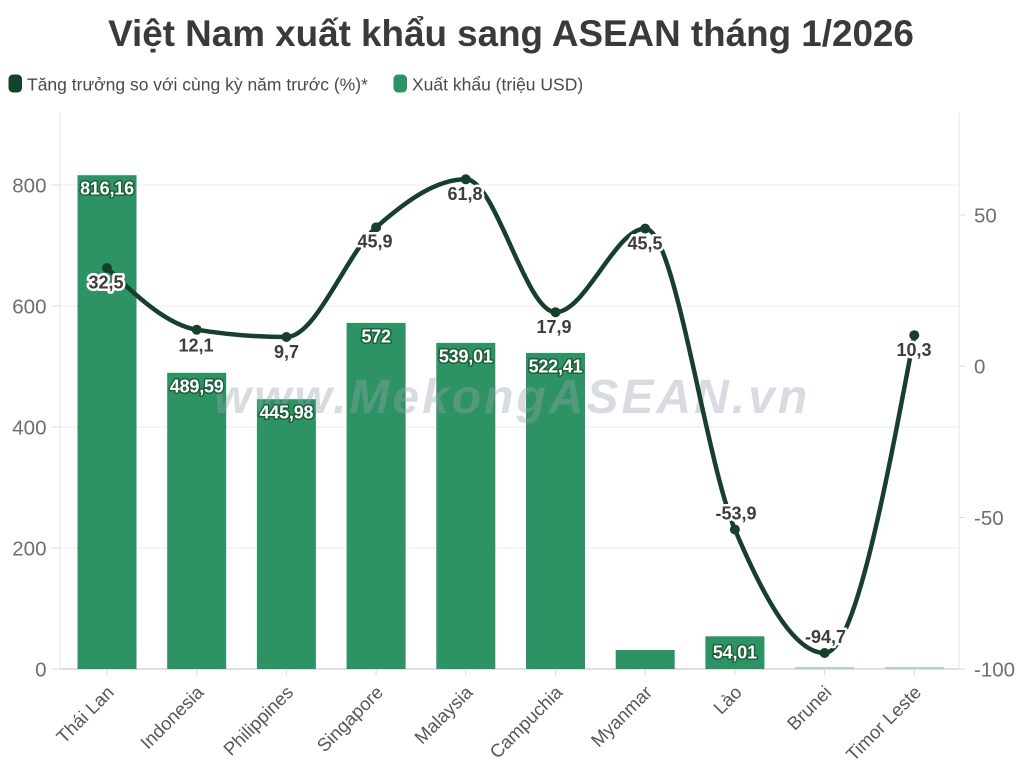 This screenshot has height=777, width=1024. I want to click on svg-text: www.MekongASEAN.vn, so click(512, 397).